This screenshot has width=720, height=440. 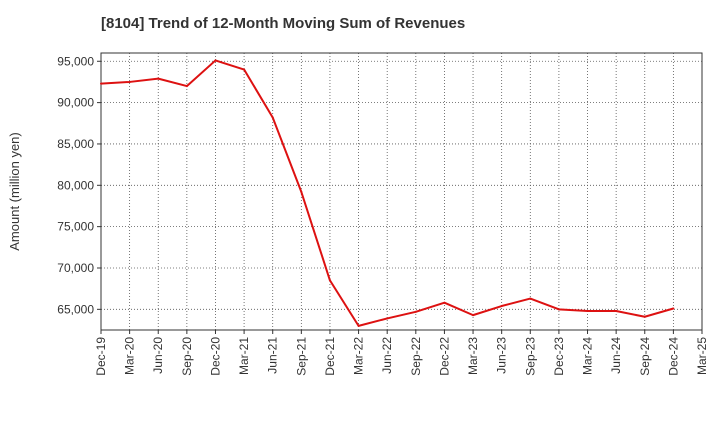 I want to click on y-tick-label: 75,000, so click(x=75, y=227).